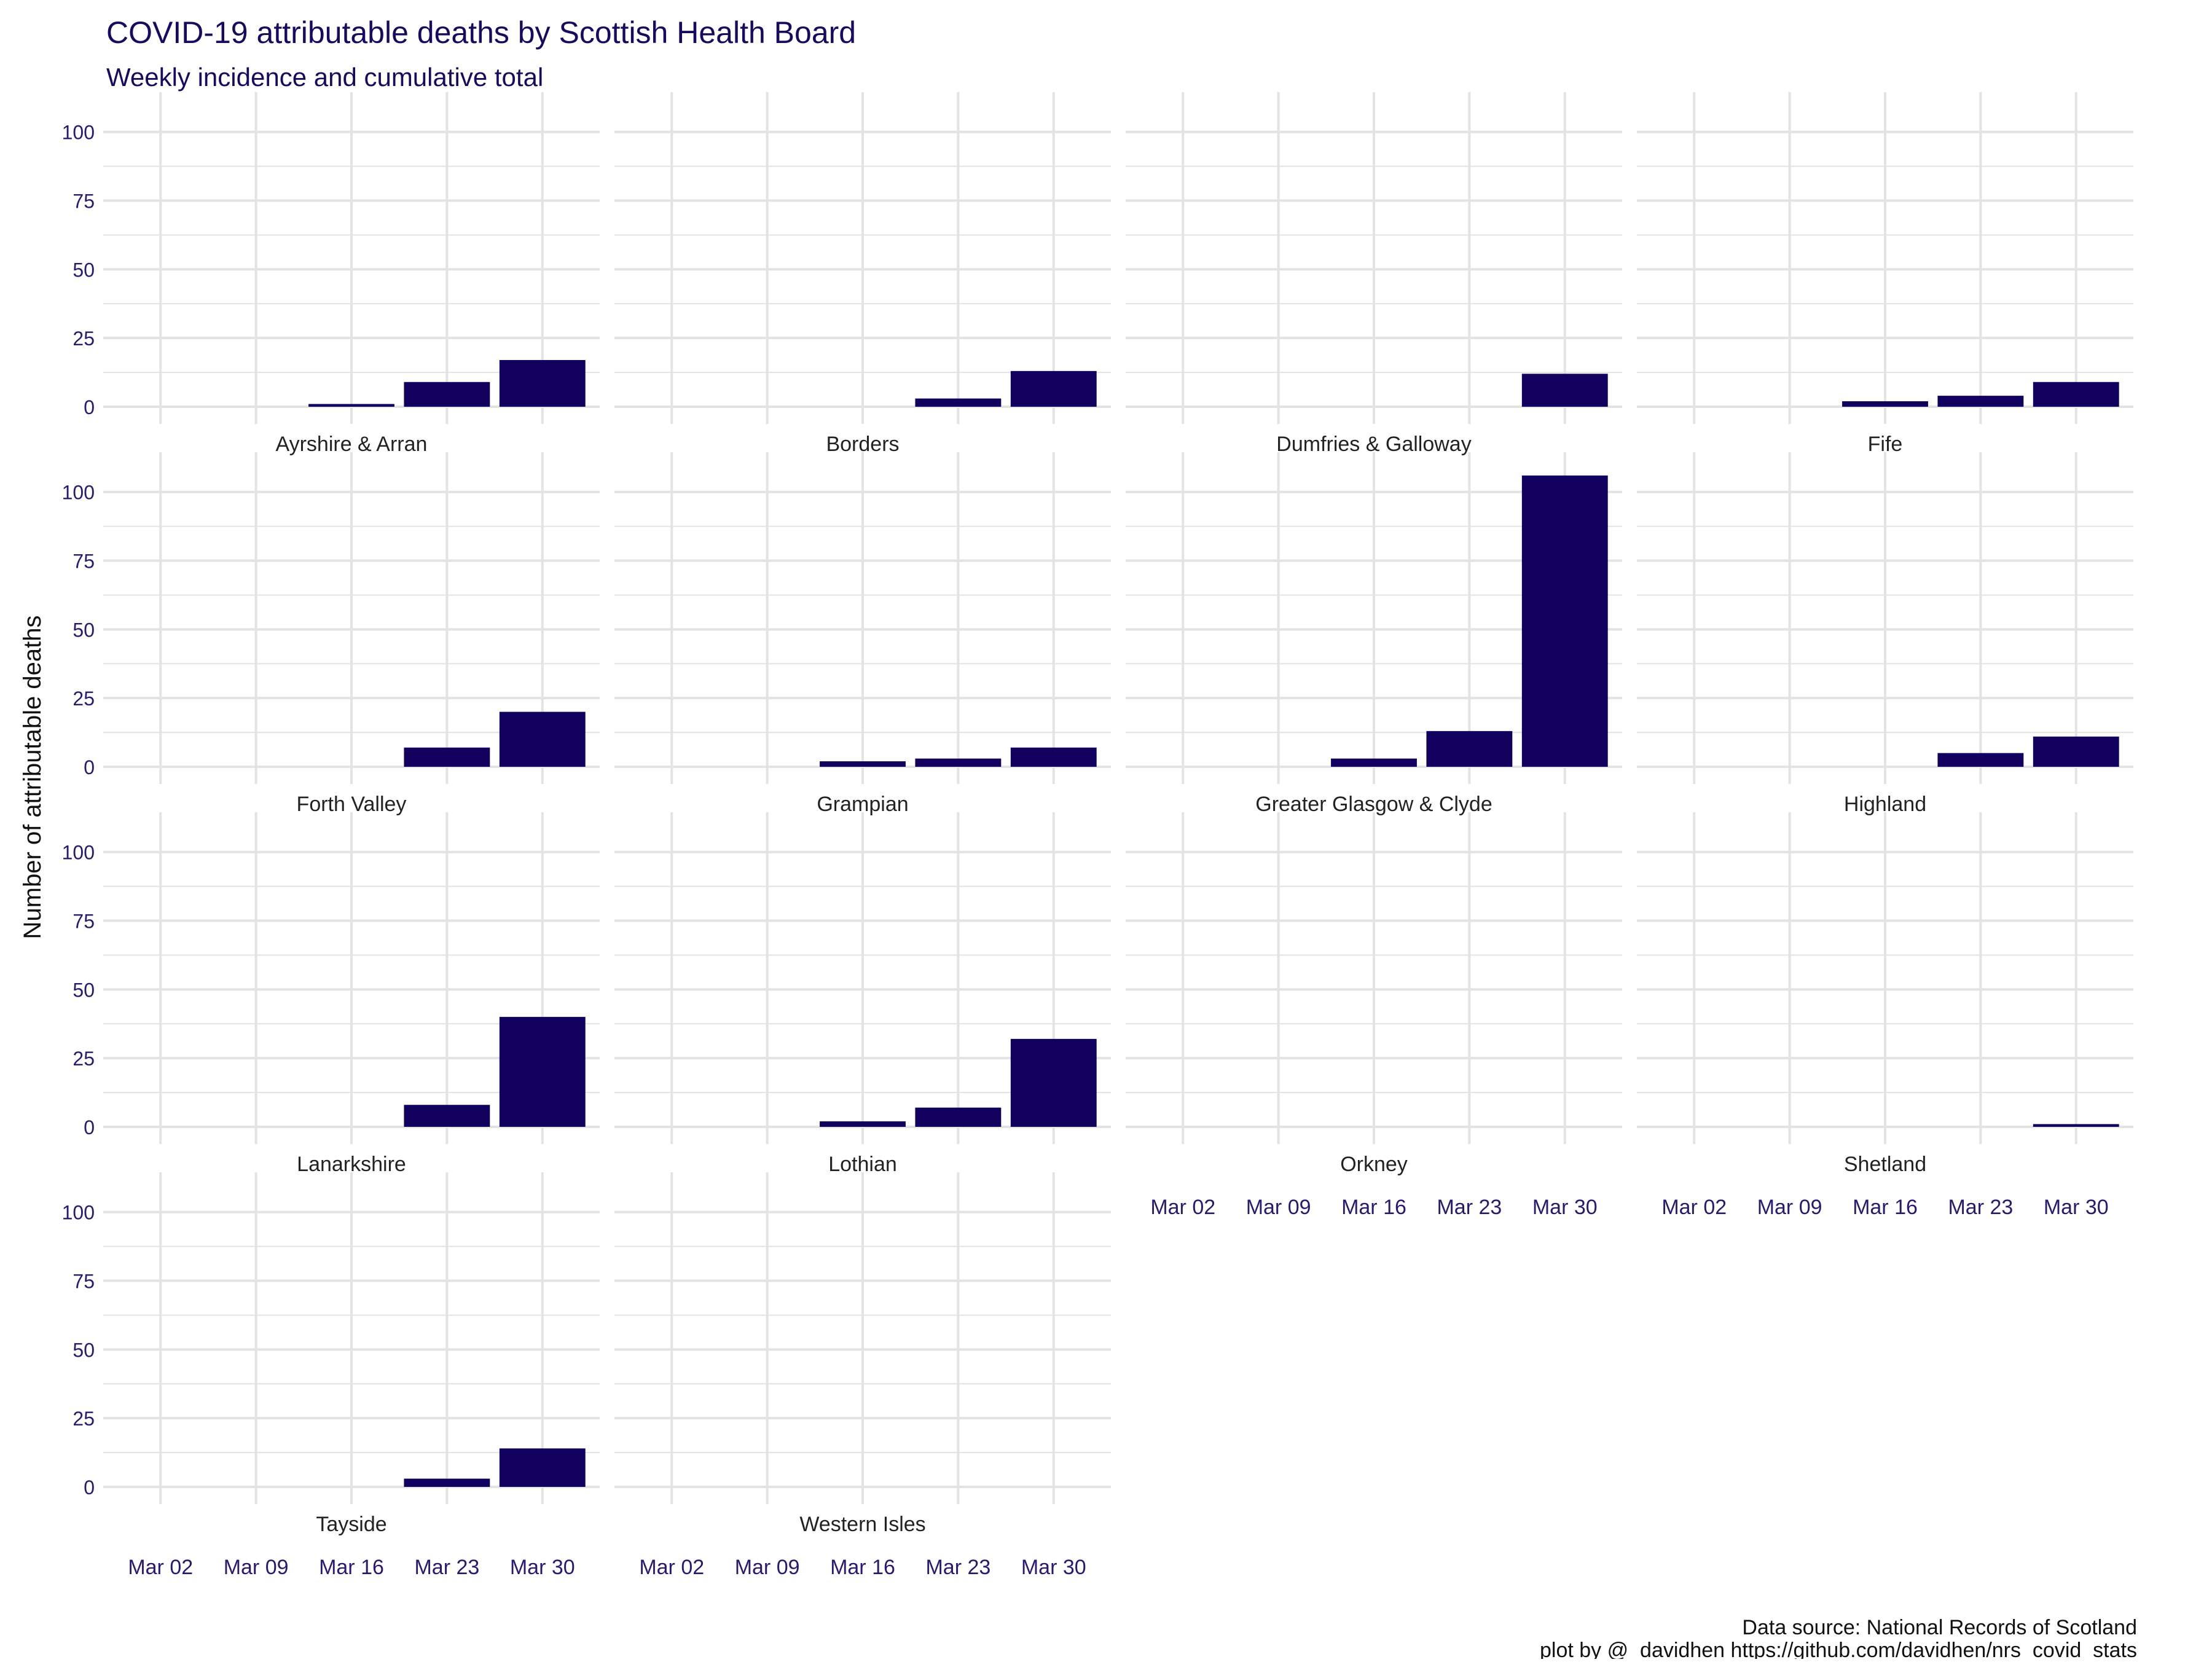 The height and width of the screenshot is (1662, 2212). I want to click on panel-highland: Highland, so click(1885, 634).